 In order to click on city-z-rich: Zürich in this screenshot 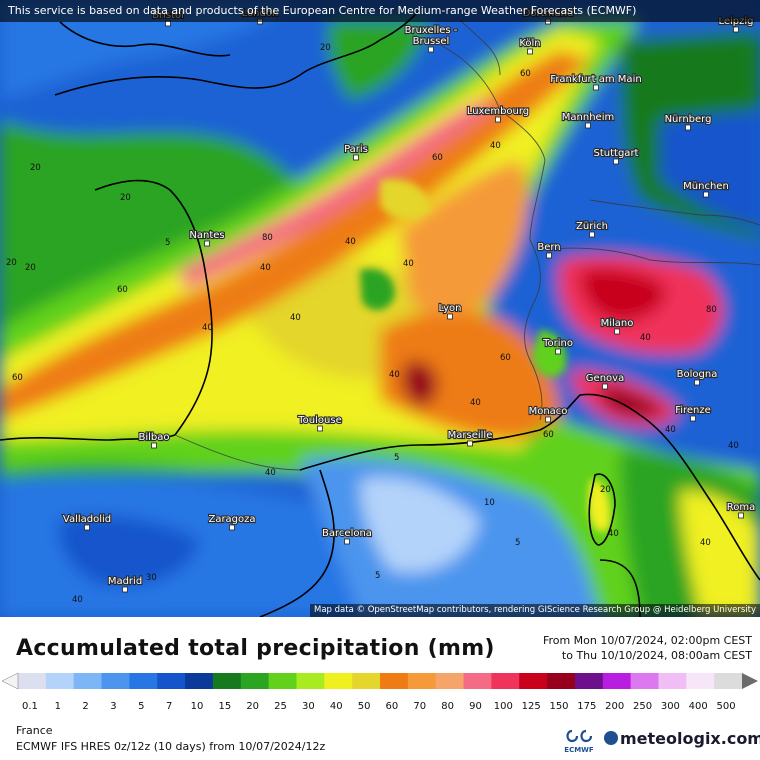, I will do `click(592, 229)`.